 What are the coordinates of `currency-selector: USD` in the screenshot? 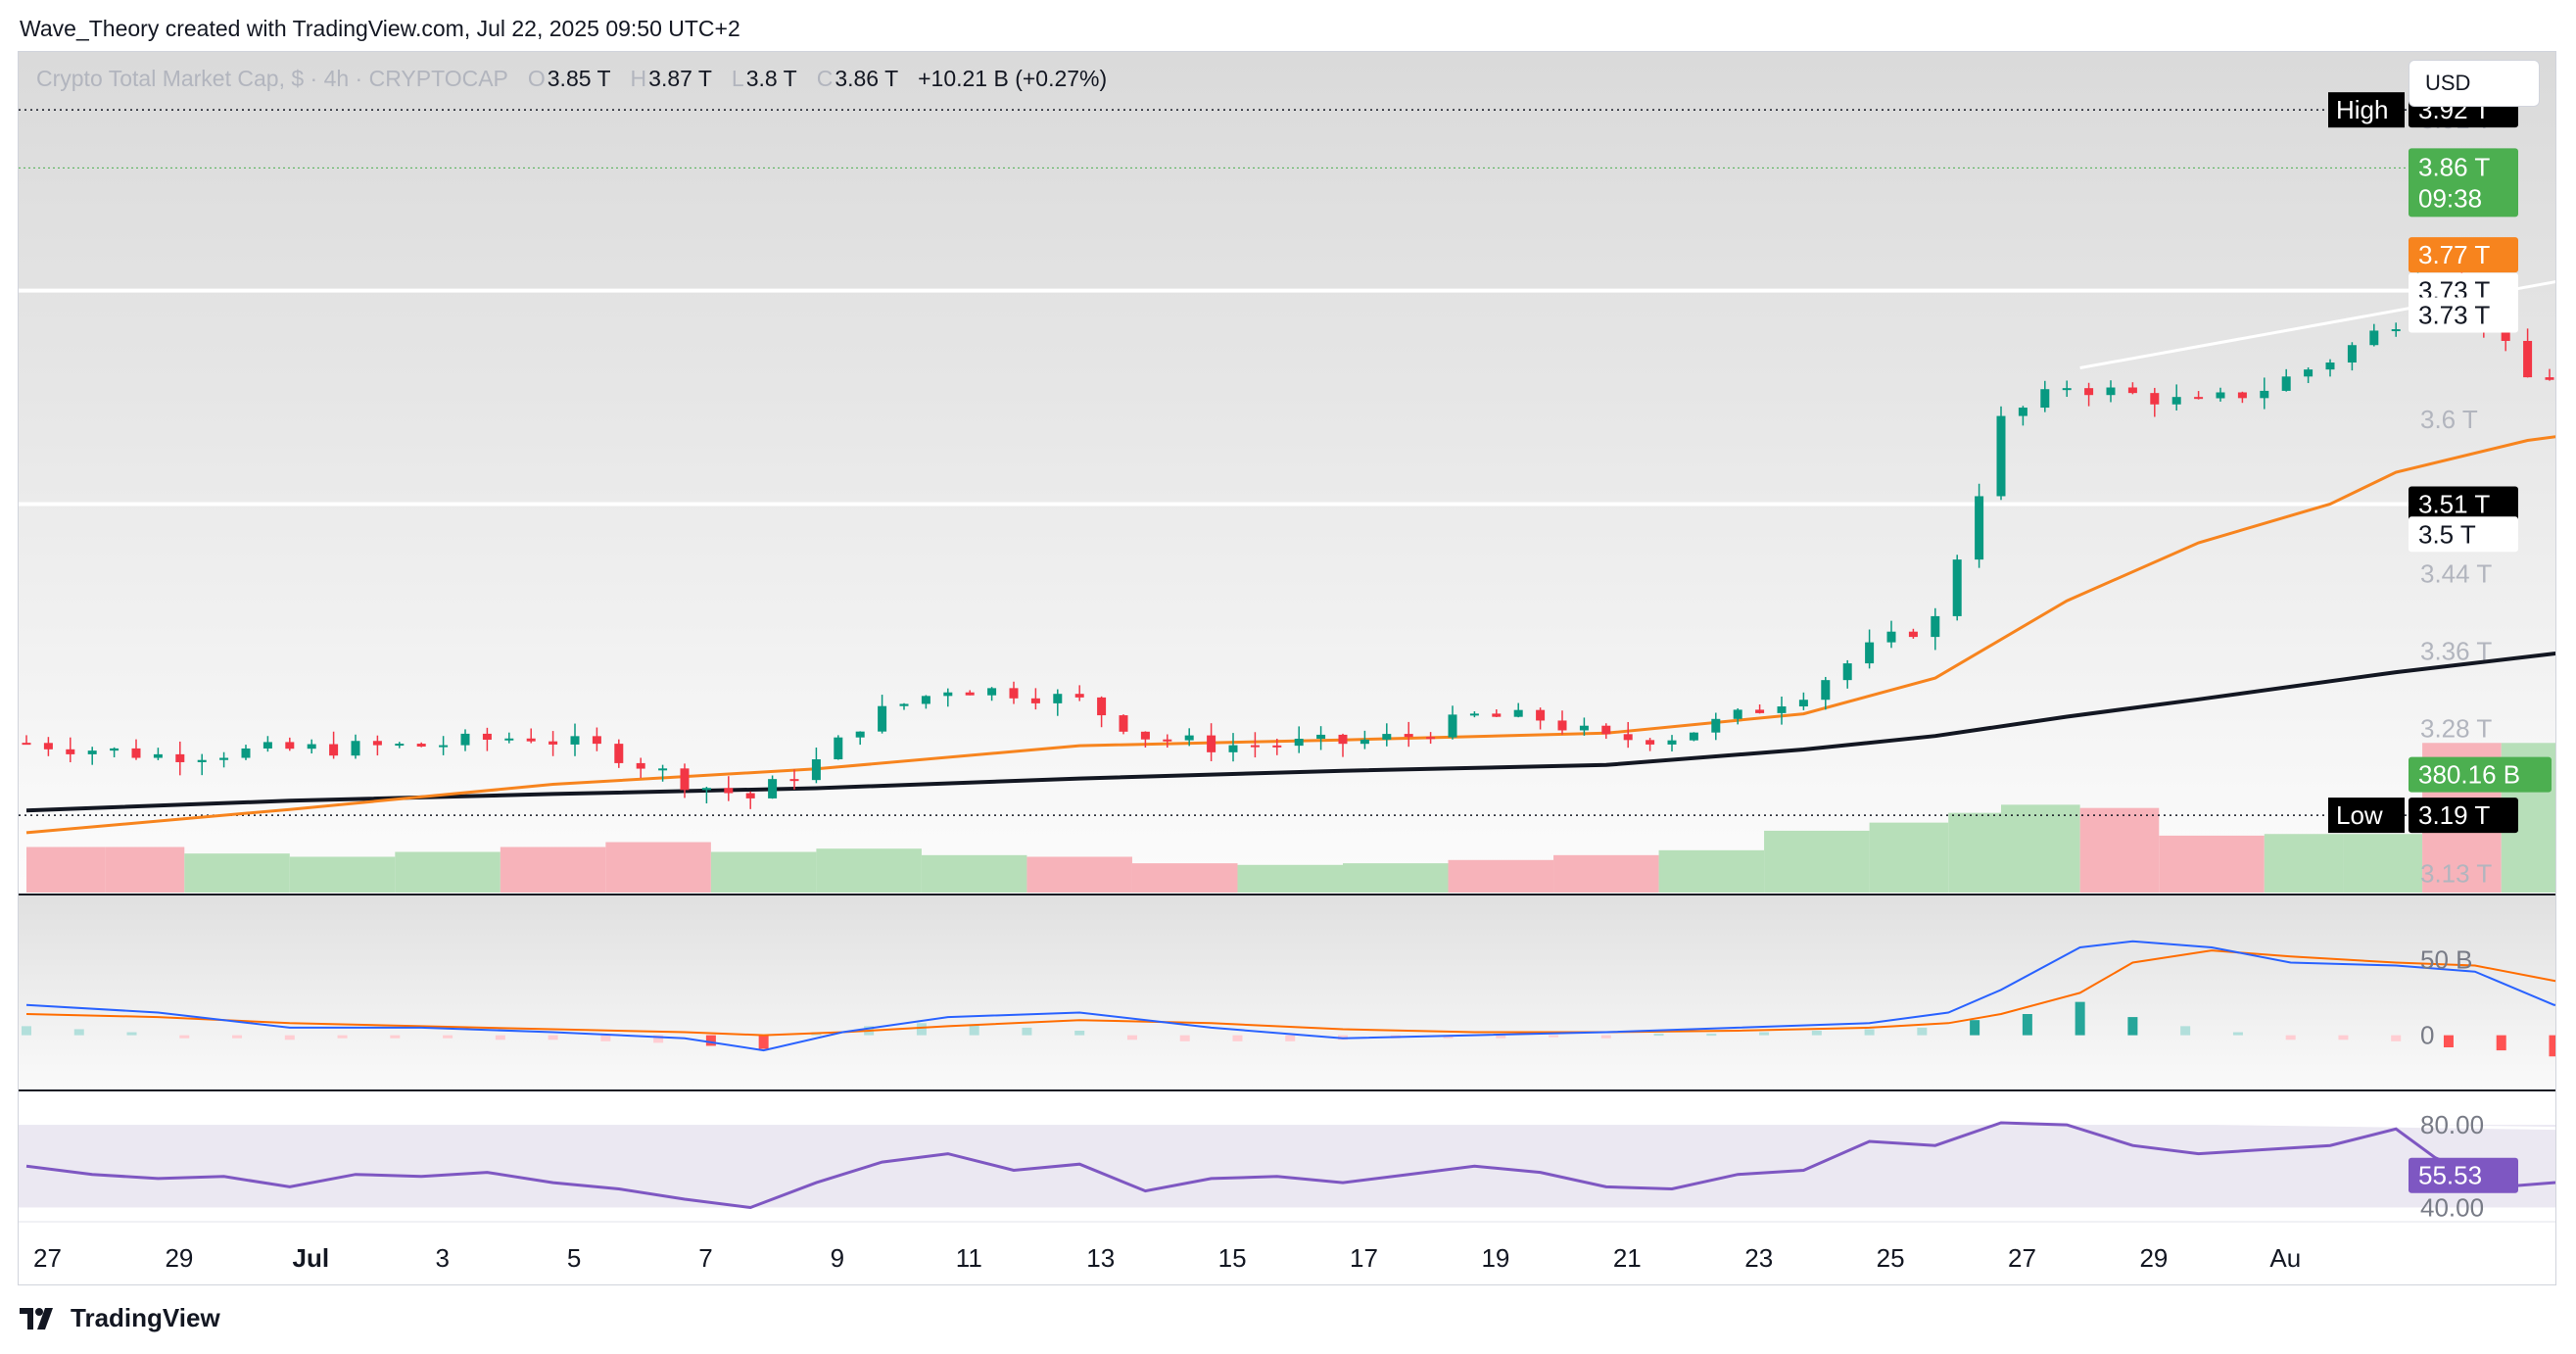 It's located at (2474, 83).